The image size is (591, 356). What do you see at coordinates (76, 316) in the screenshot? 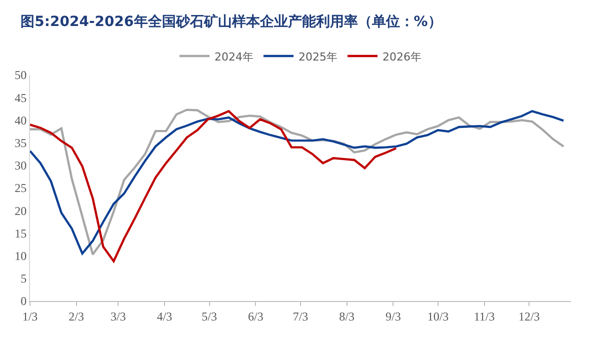
I see `x-tick-label: 2/3` at bounding box center [76, 316].